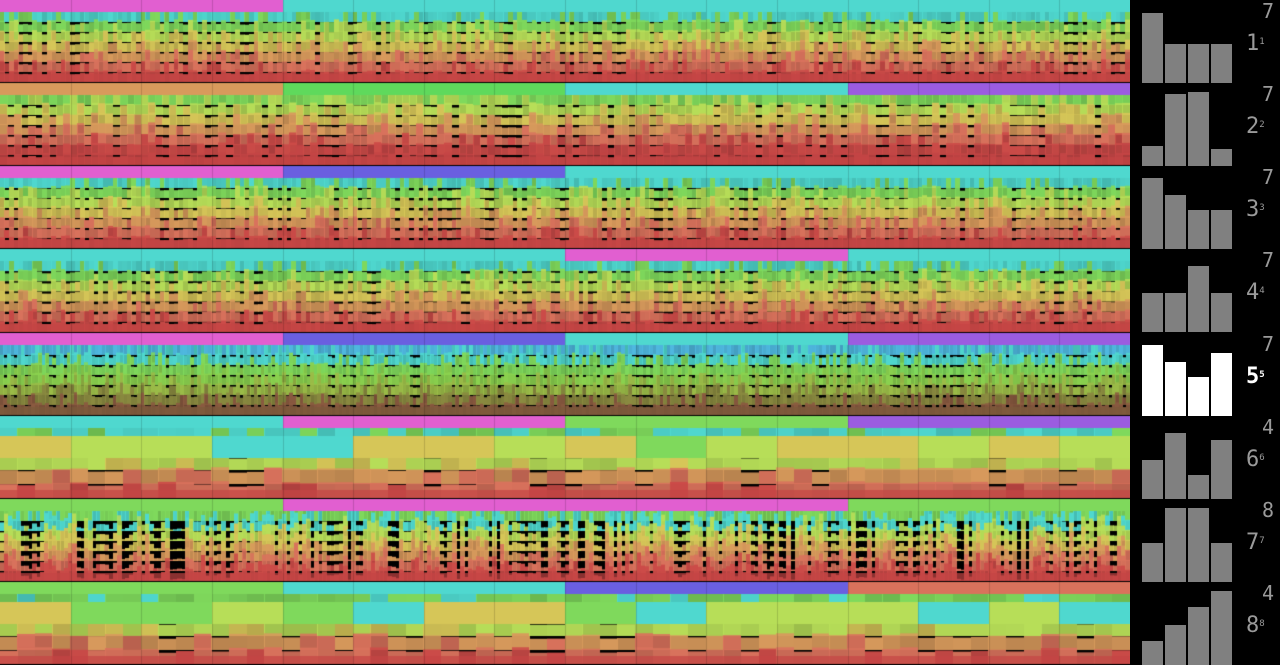  What do you see at coordinates (1267, 510) in the screenshot?
I see `track-count-label: 8` at bounding box center [1267, 510].